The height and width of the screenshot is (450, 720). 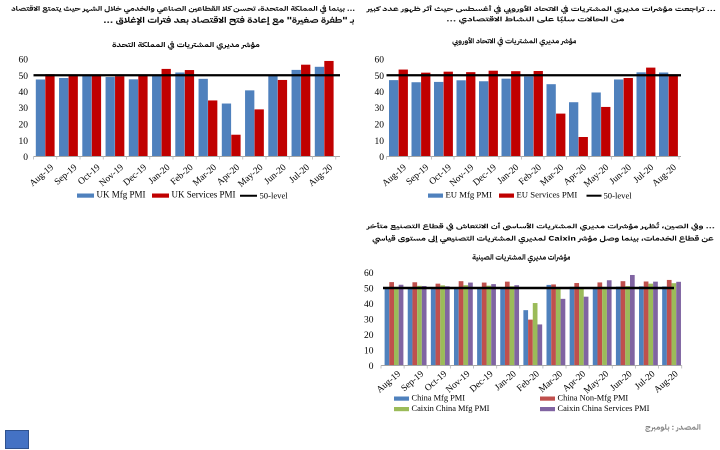 I want to click on svg-text: EU Services PMI, so click(x=547, y=195).